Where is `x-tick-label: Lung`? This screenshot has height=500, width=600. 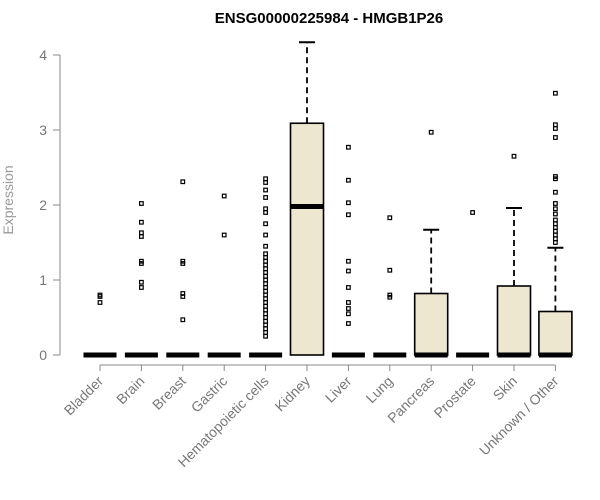 x-tick-label: Lung is located at coordinates (379, 389).